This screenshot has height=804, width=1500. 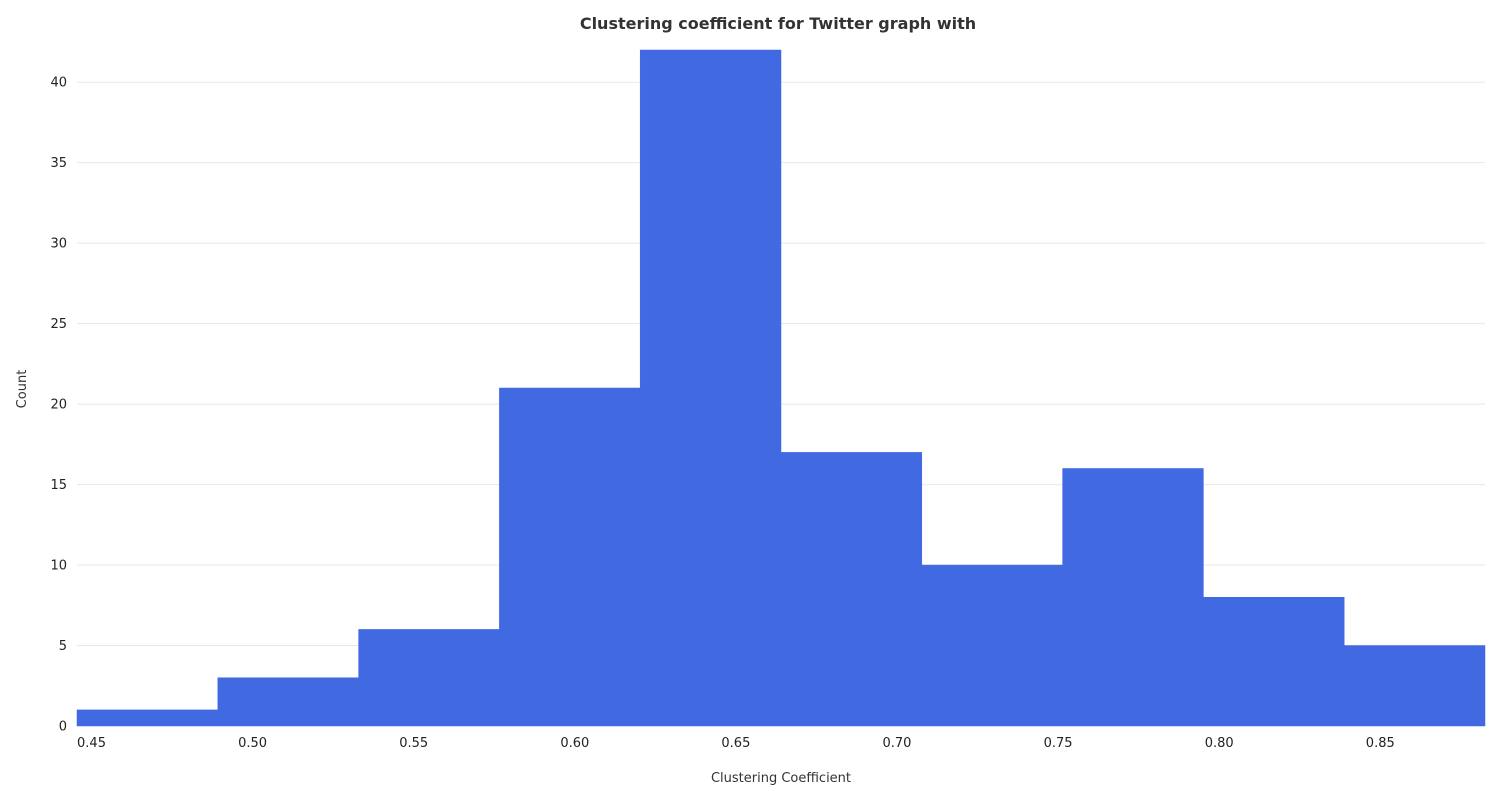 I want to click on x-tick-label: 0.55, so click(x=413, y=743).